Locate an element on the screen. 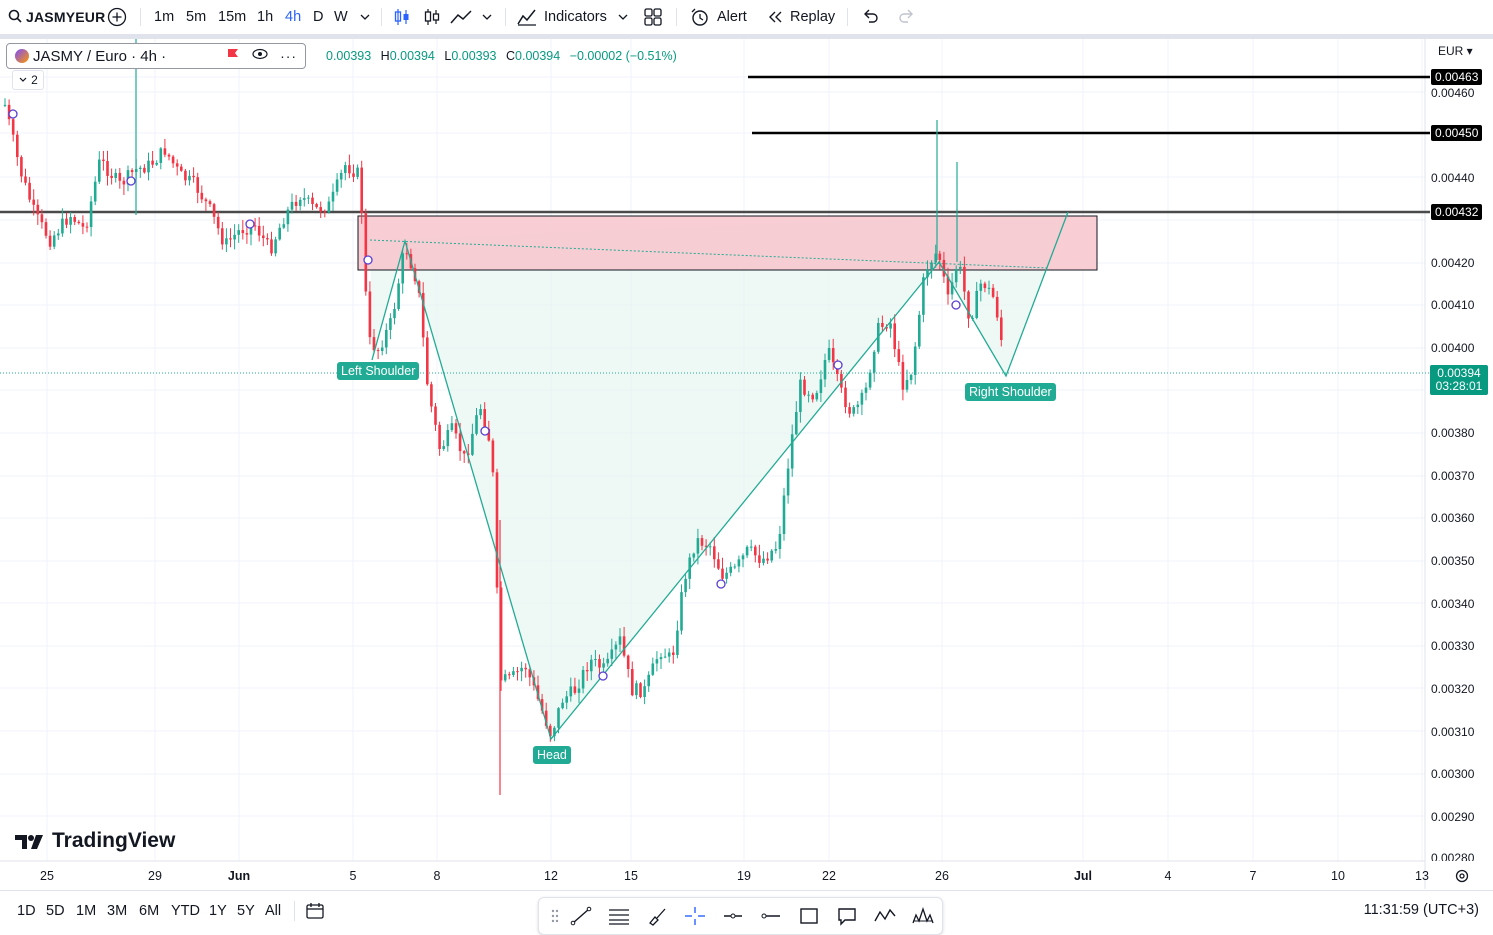 The height and width of the screenshot is (935, 1493). plus-circle-icon is located at coordinates (117, 17).